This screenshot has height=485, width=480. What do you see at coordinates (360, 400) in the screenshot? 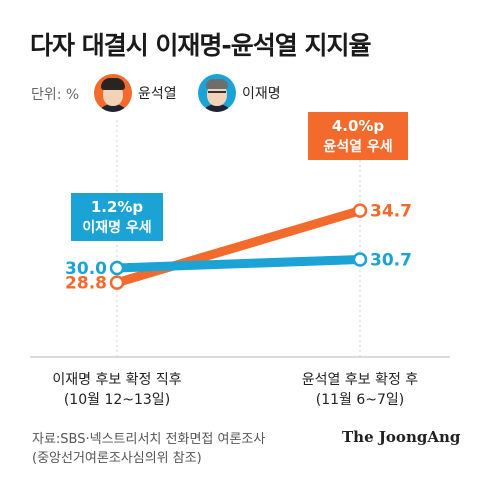
I see `x-tick-label: (11월 6~7일)` at bounding box center [360, 400].